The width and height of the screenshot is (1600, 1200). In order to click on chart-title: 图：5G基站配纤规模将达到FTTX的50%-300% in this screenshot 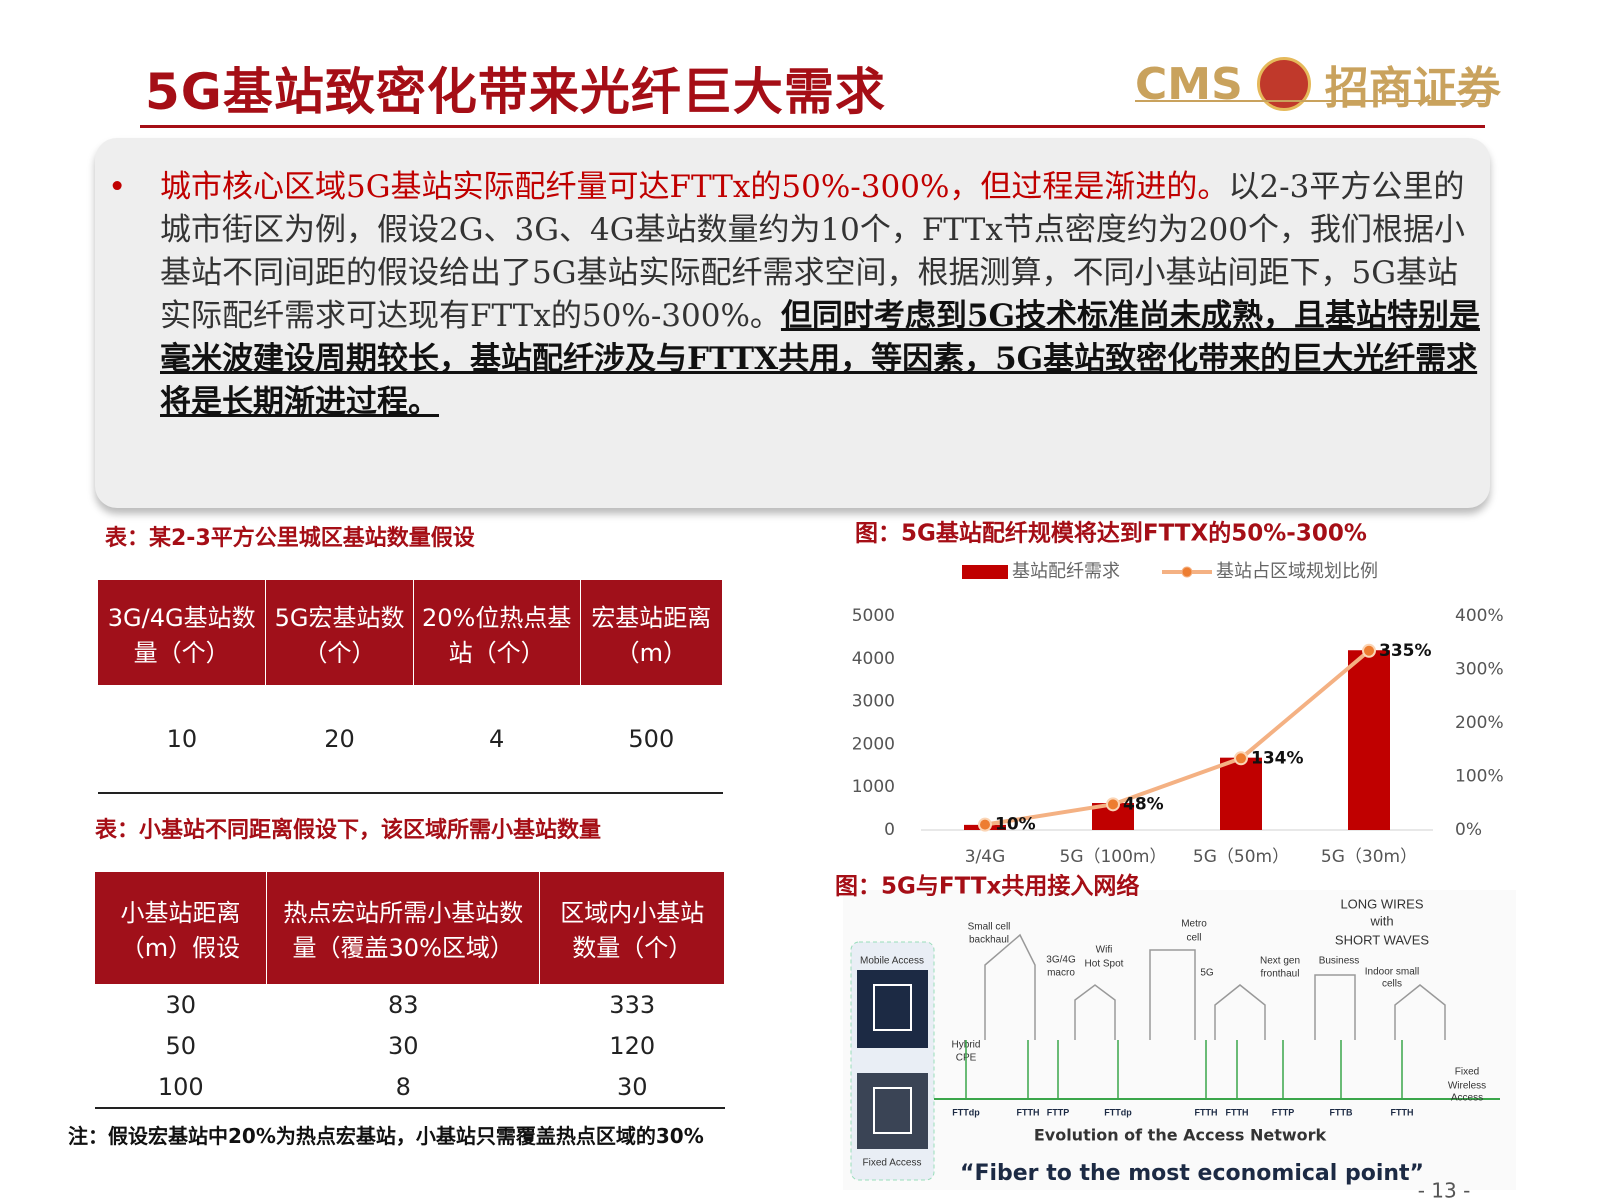, I will do `click(1111, 533)`.